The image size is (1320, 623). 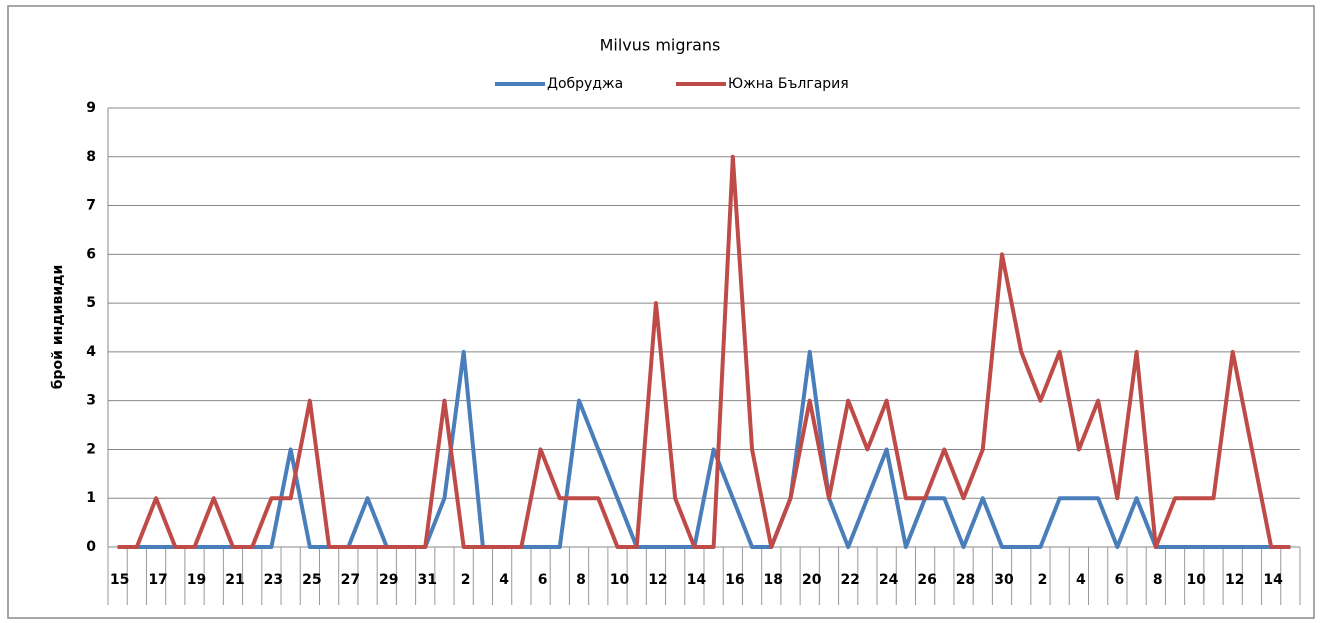 What do you see at coordinates (273, 580) in the screenshot?
I see `x-tick-label: 23` at bounding box center [273, 580].